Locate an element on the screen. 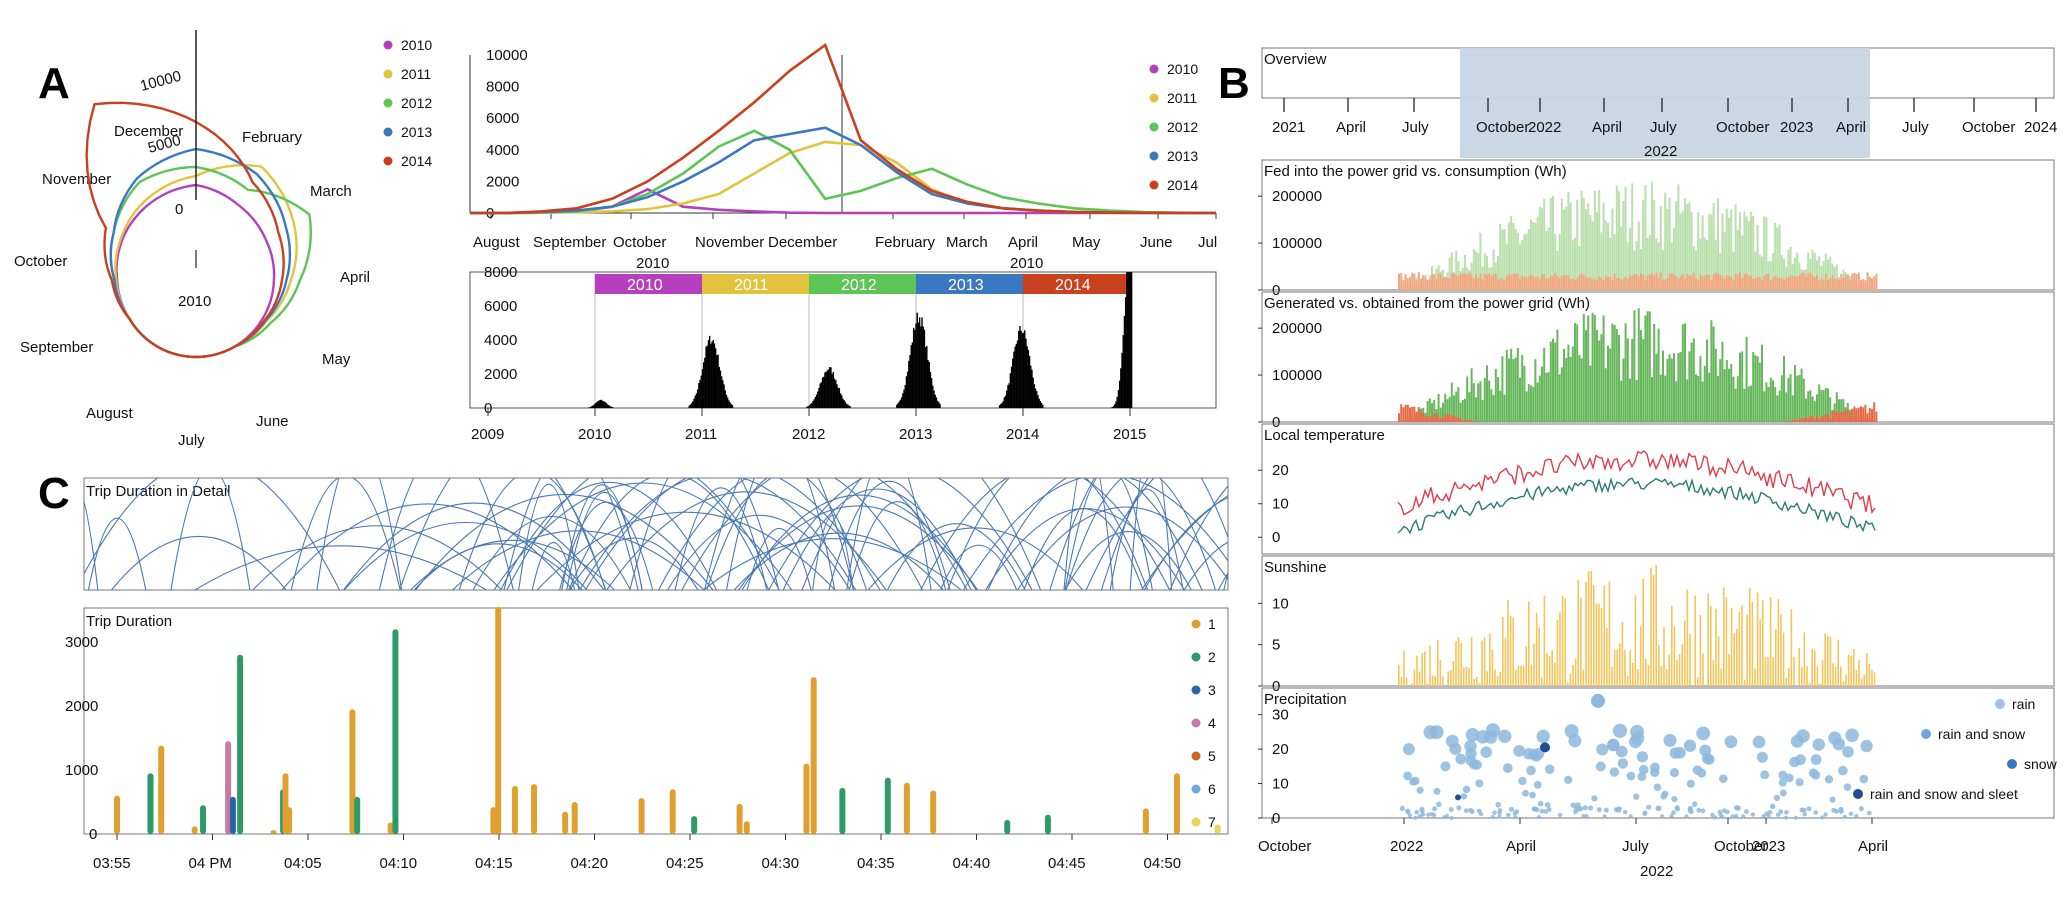  temp-ytick-0: 0 is located at coordinates (1276, 537).